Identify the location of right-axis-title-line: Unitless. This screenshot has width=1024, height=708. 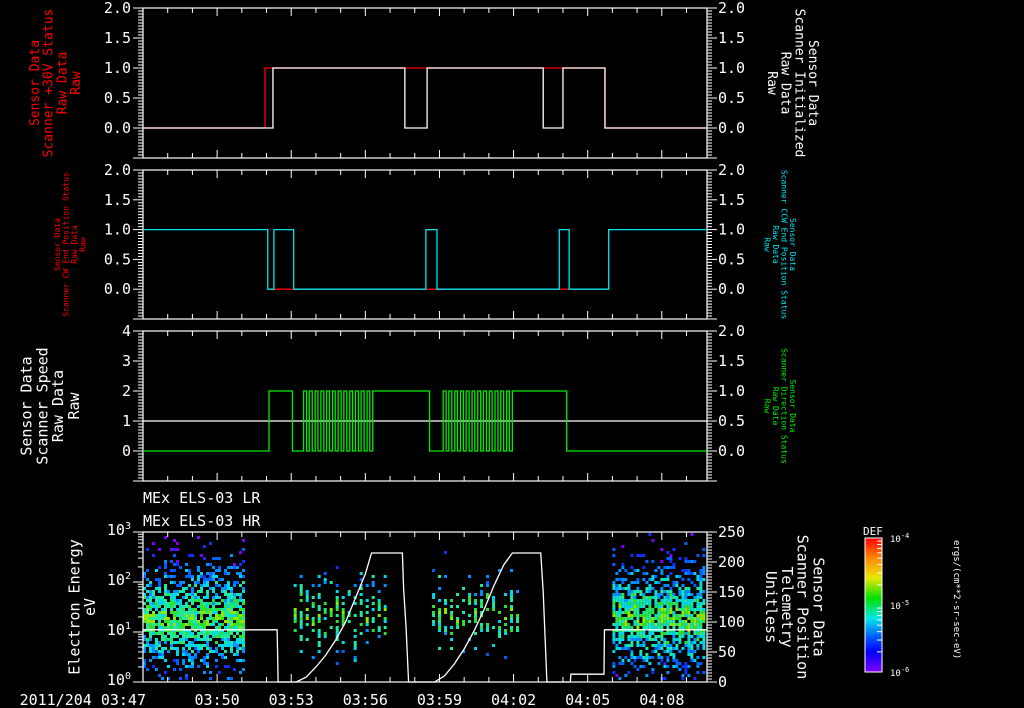
(771, 607).